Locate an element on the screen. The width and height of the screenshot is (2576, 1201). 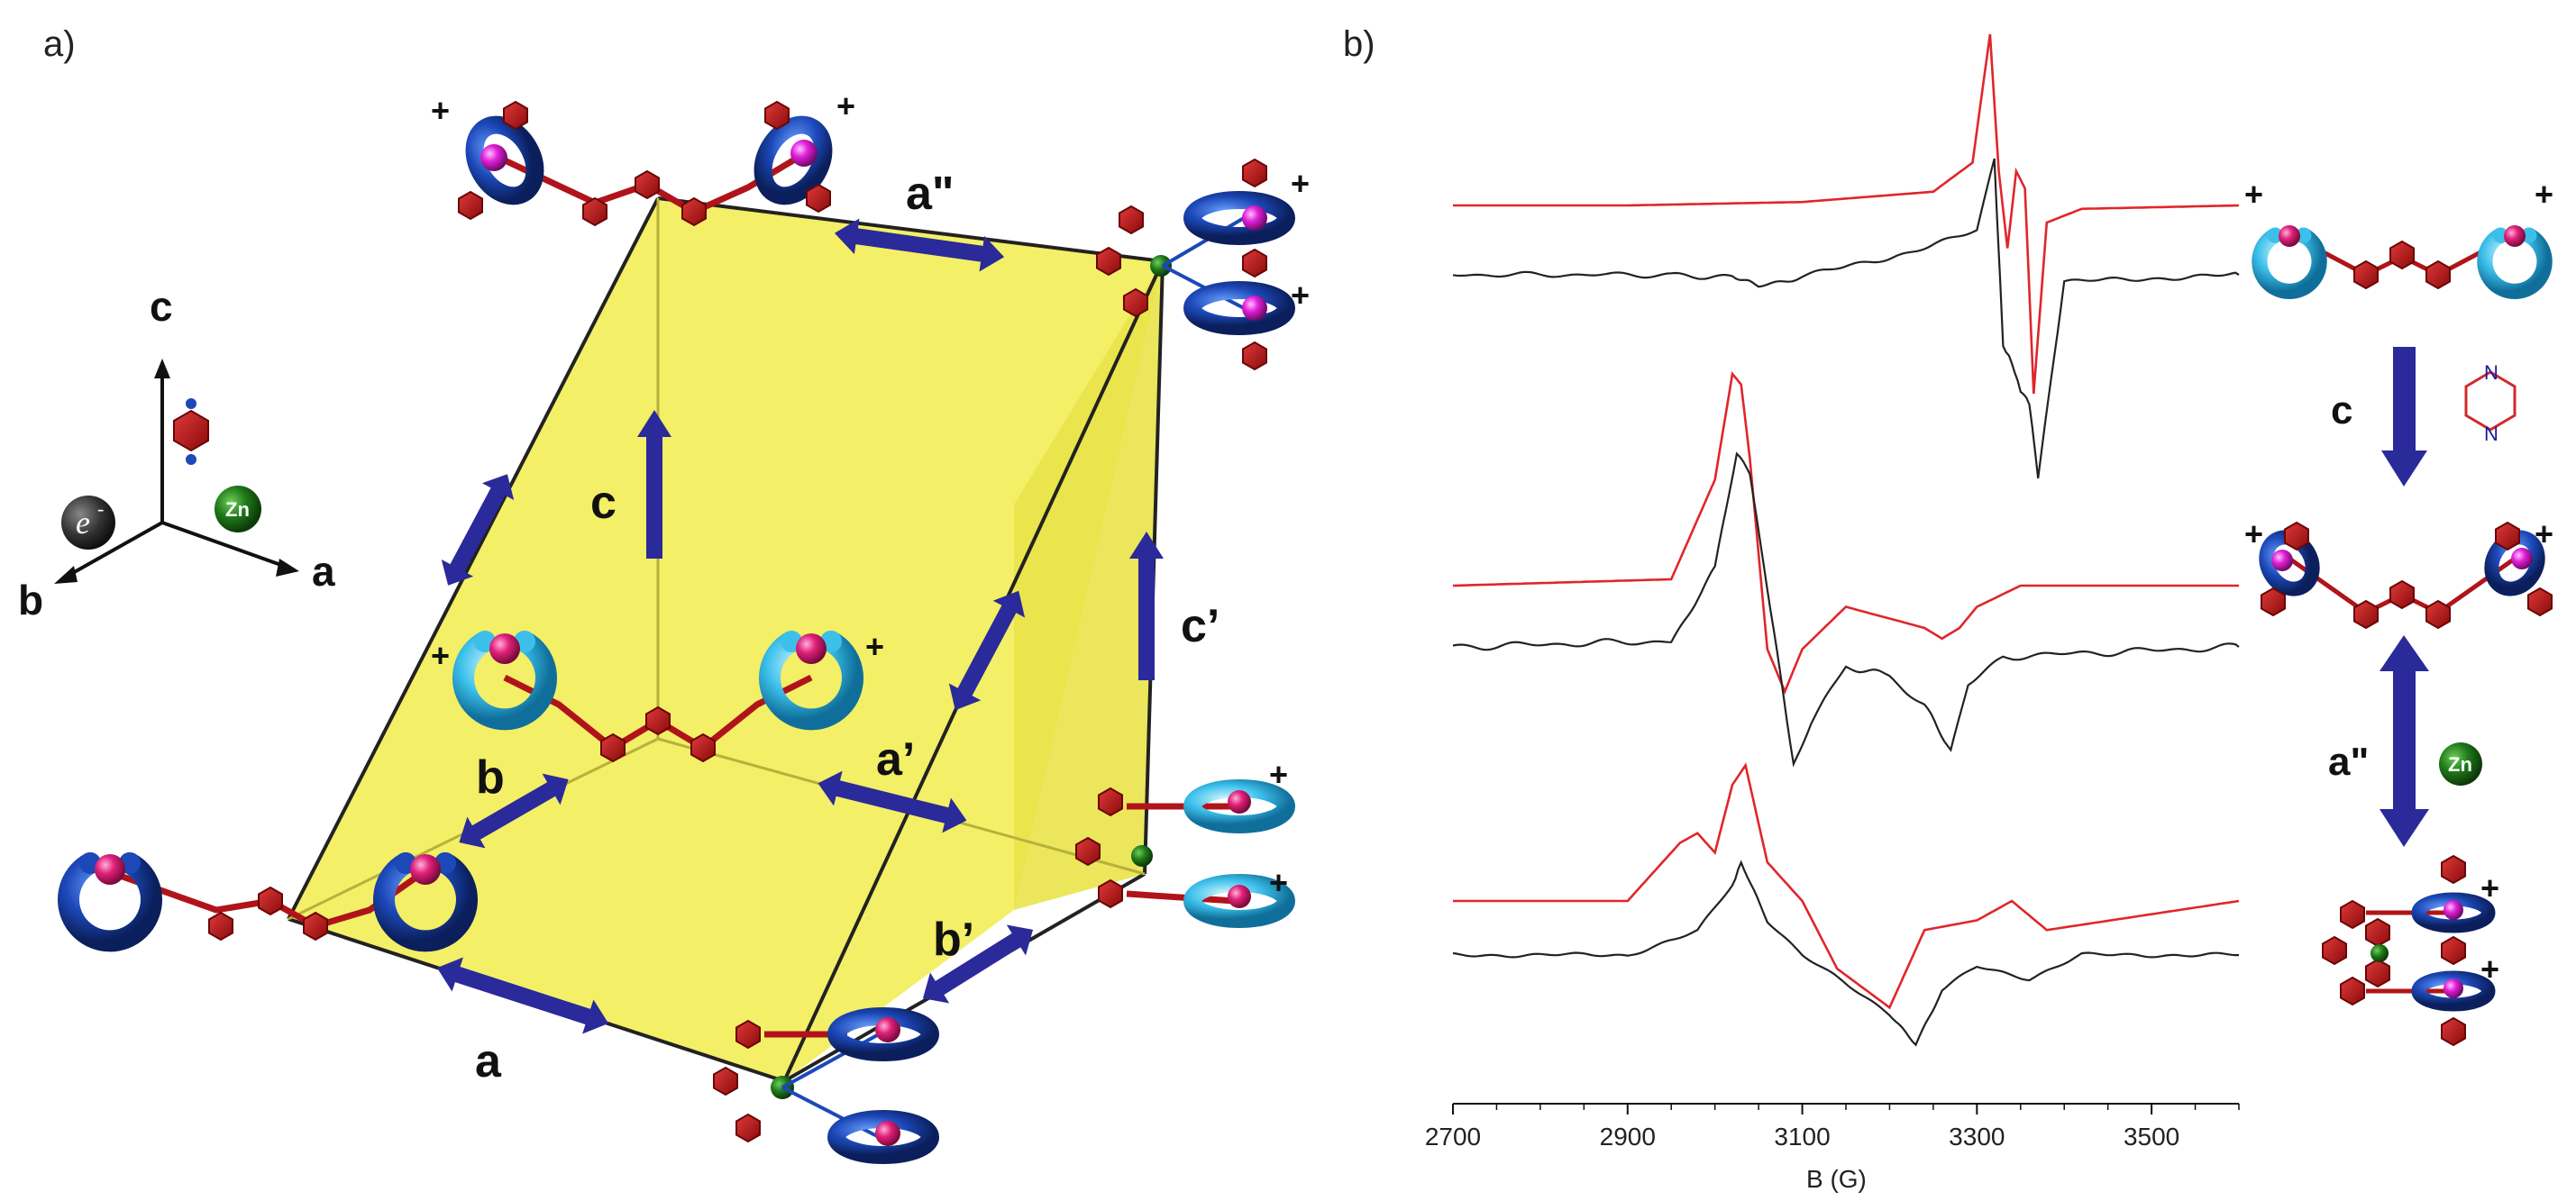
arrow-a is located at coordinates (522, 995).